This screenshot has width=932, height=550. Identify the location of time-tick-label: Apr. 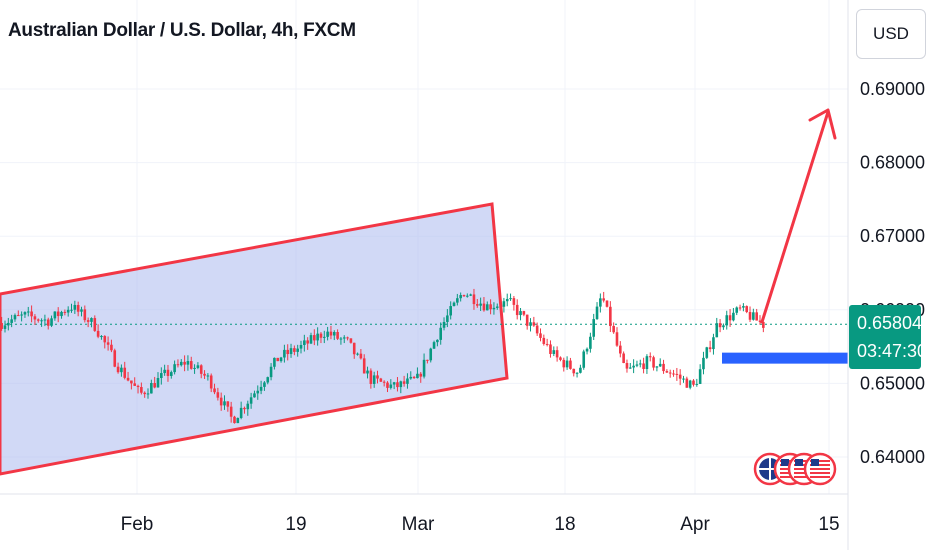
(695, 524).